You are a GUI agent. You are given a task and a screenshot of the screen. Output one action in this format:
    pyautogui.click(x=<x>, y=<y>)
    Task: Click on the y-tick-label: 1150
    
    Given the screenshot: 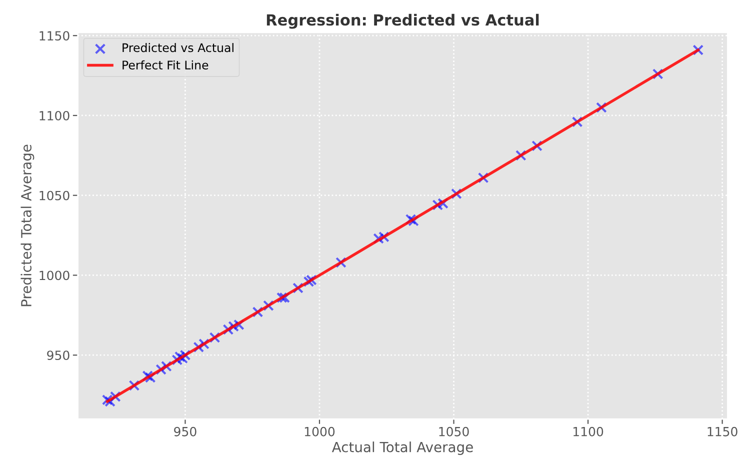 What is the action you would take?
    pyautogui.click(x=55, y=36)
    